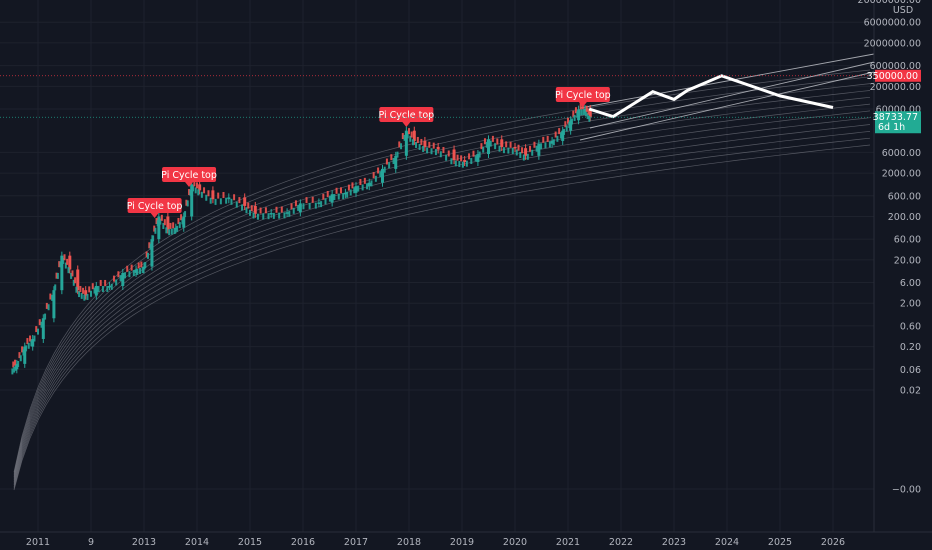 The width and height of the screenshot is (932, 550). I want to click on x-tick-label: 2026, so click(833, 542).